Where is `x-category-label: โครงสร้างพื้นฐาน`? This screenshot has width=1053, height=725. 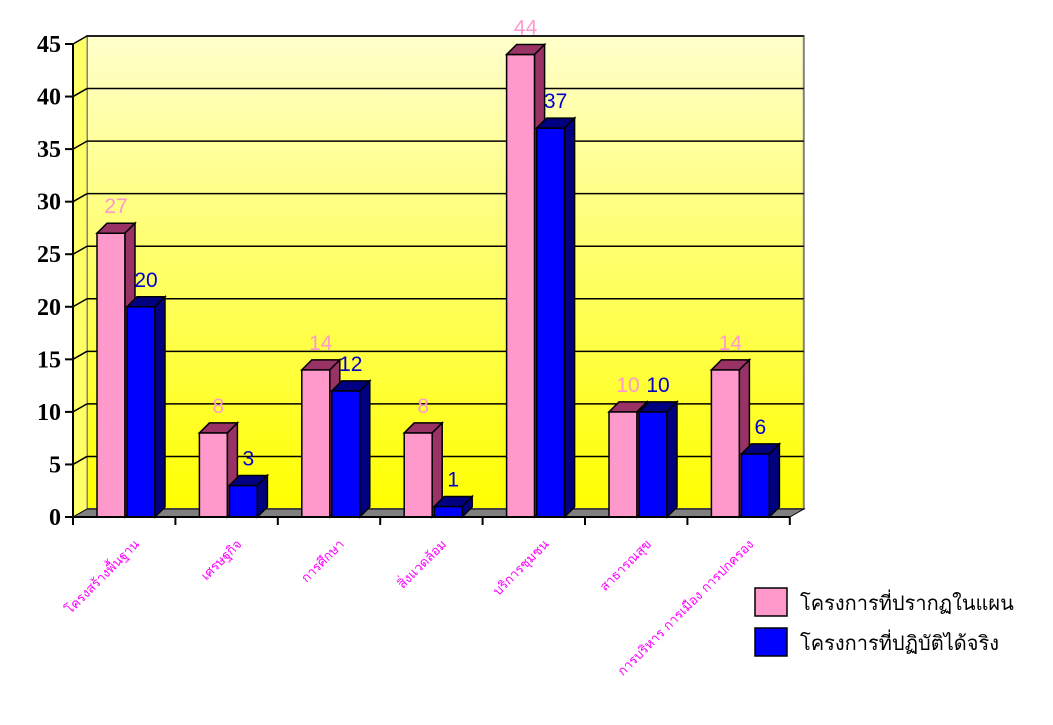
x-category-label: โครงสร้างพื้นฐาน is located at coordinates (102, 576).